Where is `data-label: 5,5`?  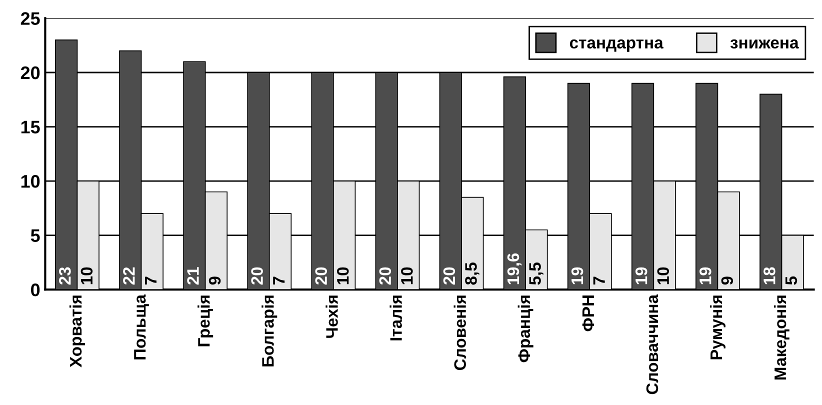
data-label: 5,5 is located at coordinates (536, 273).